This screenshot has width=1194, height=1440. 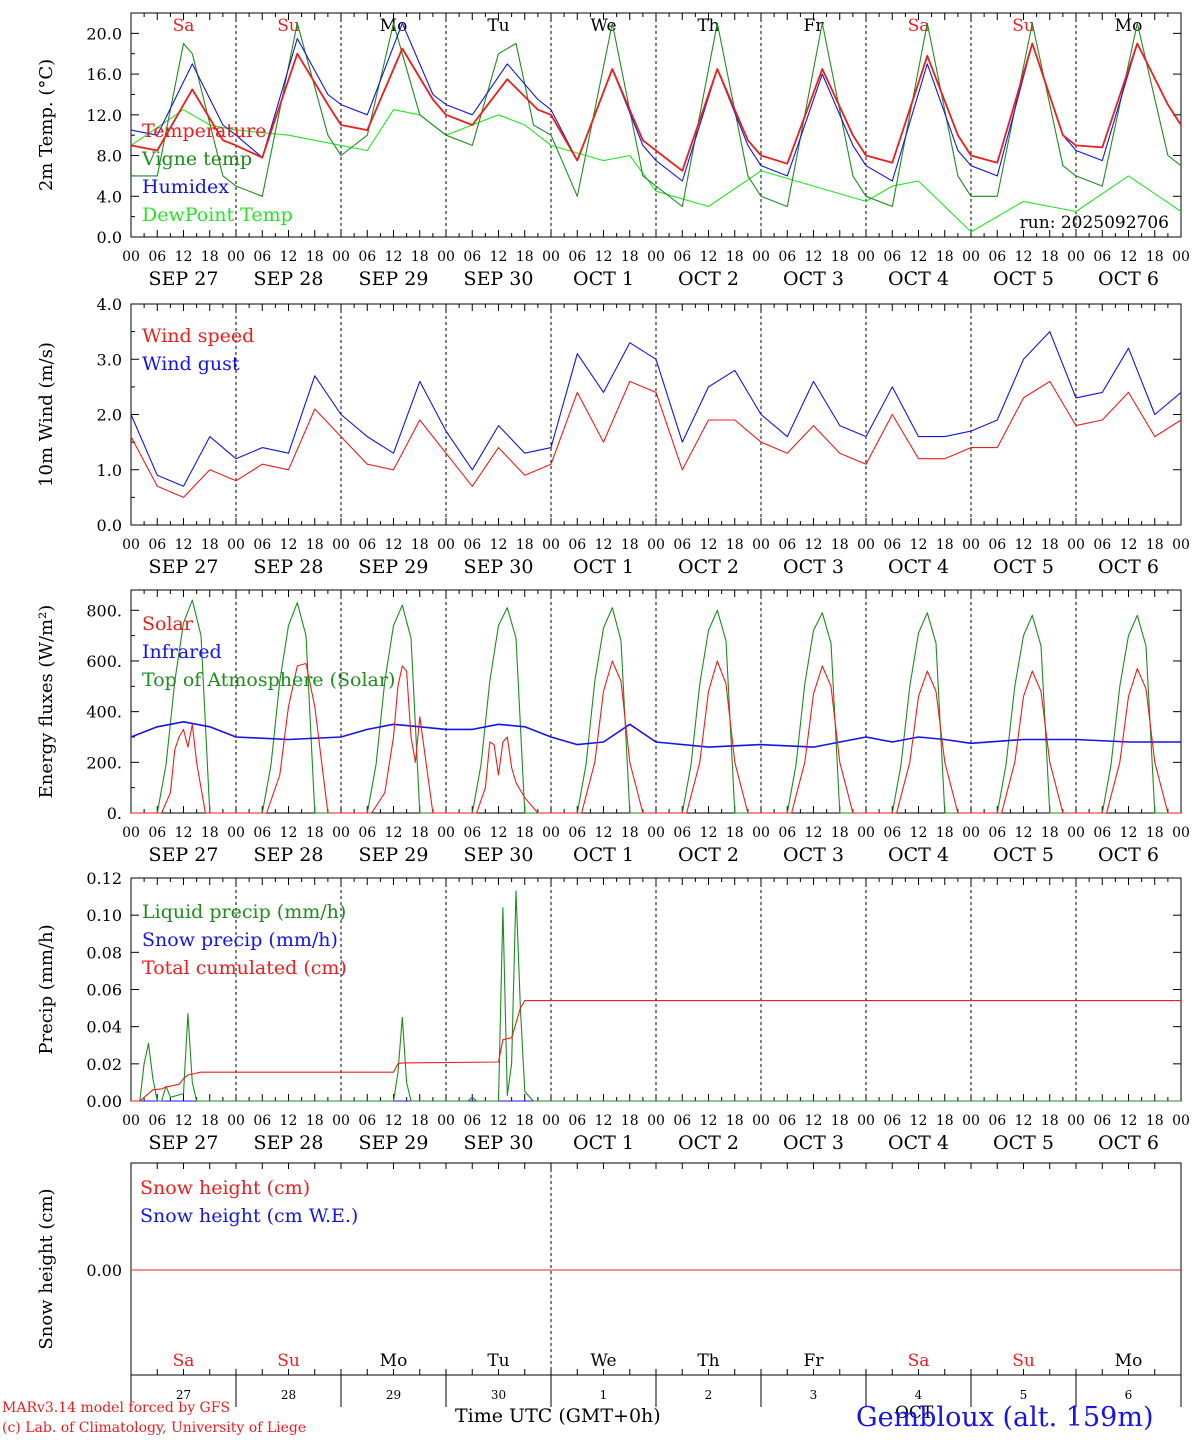 I want to click on date-label: OCT 5, so click(x=1023, y=567).